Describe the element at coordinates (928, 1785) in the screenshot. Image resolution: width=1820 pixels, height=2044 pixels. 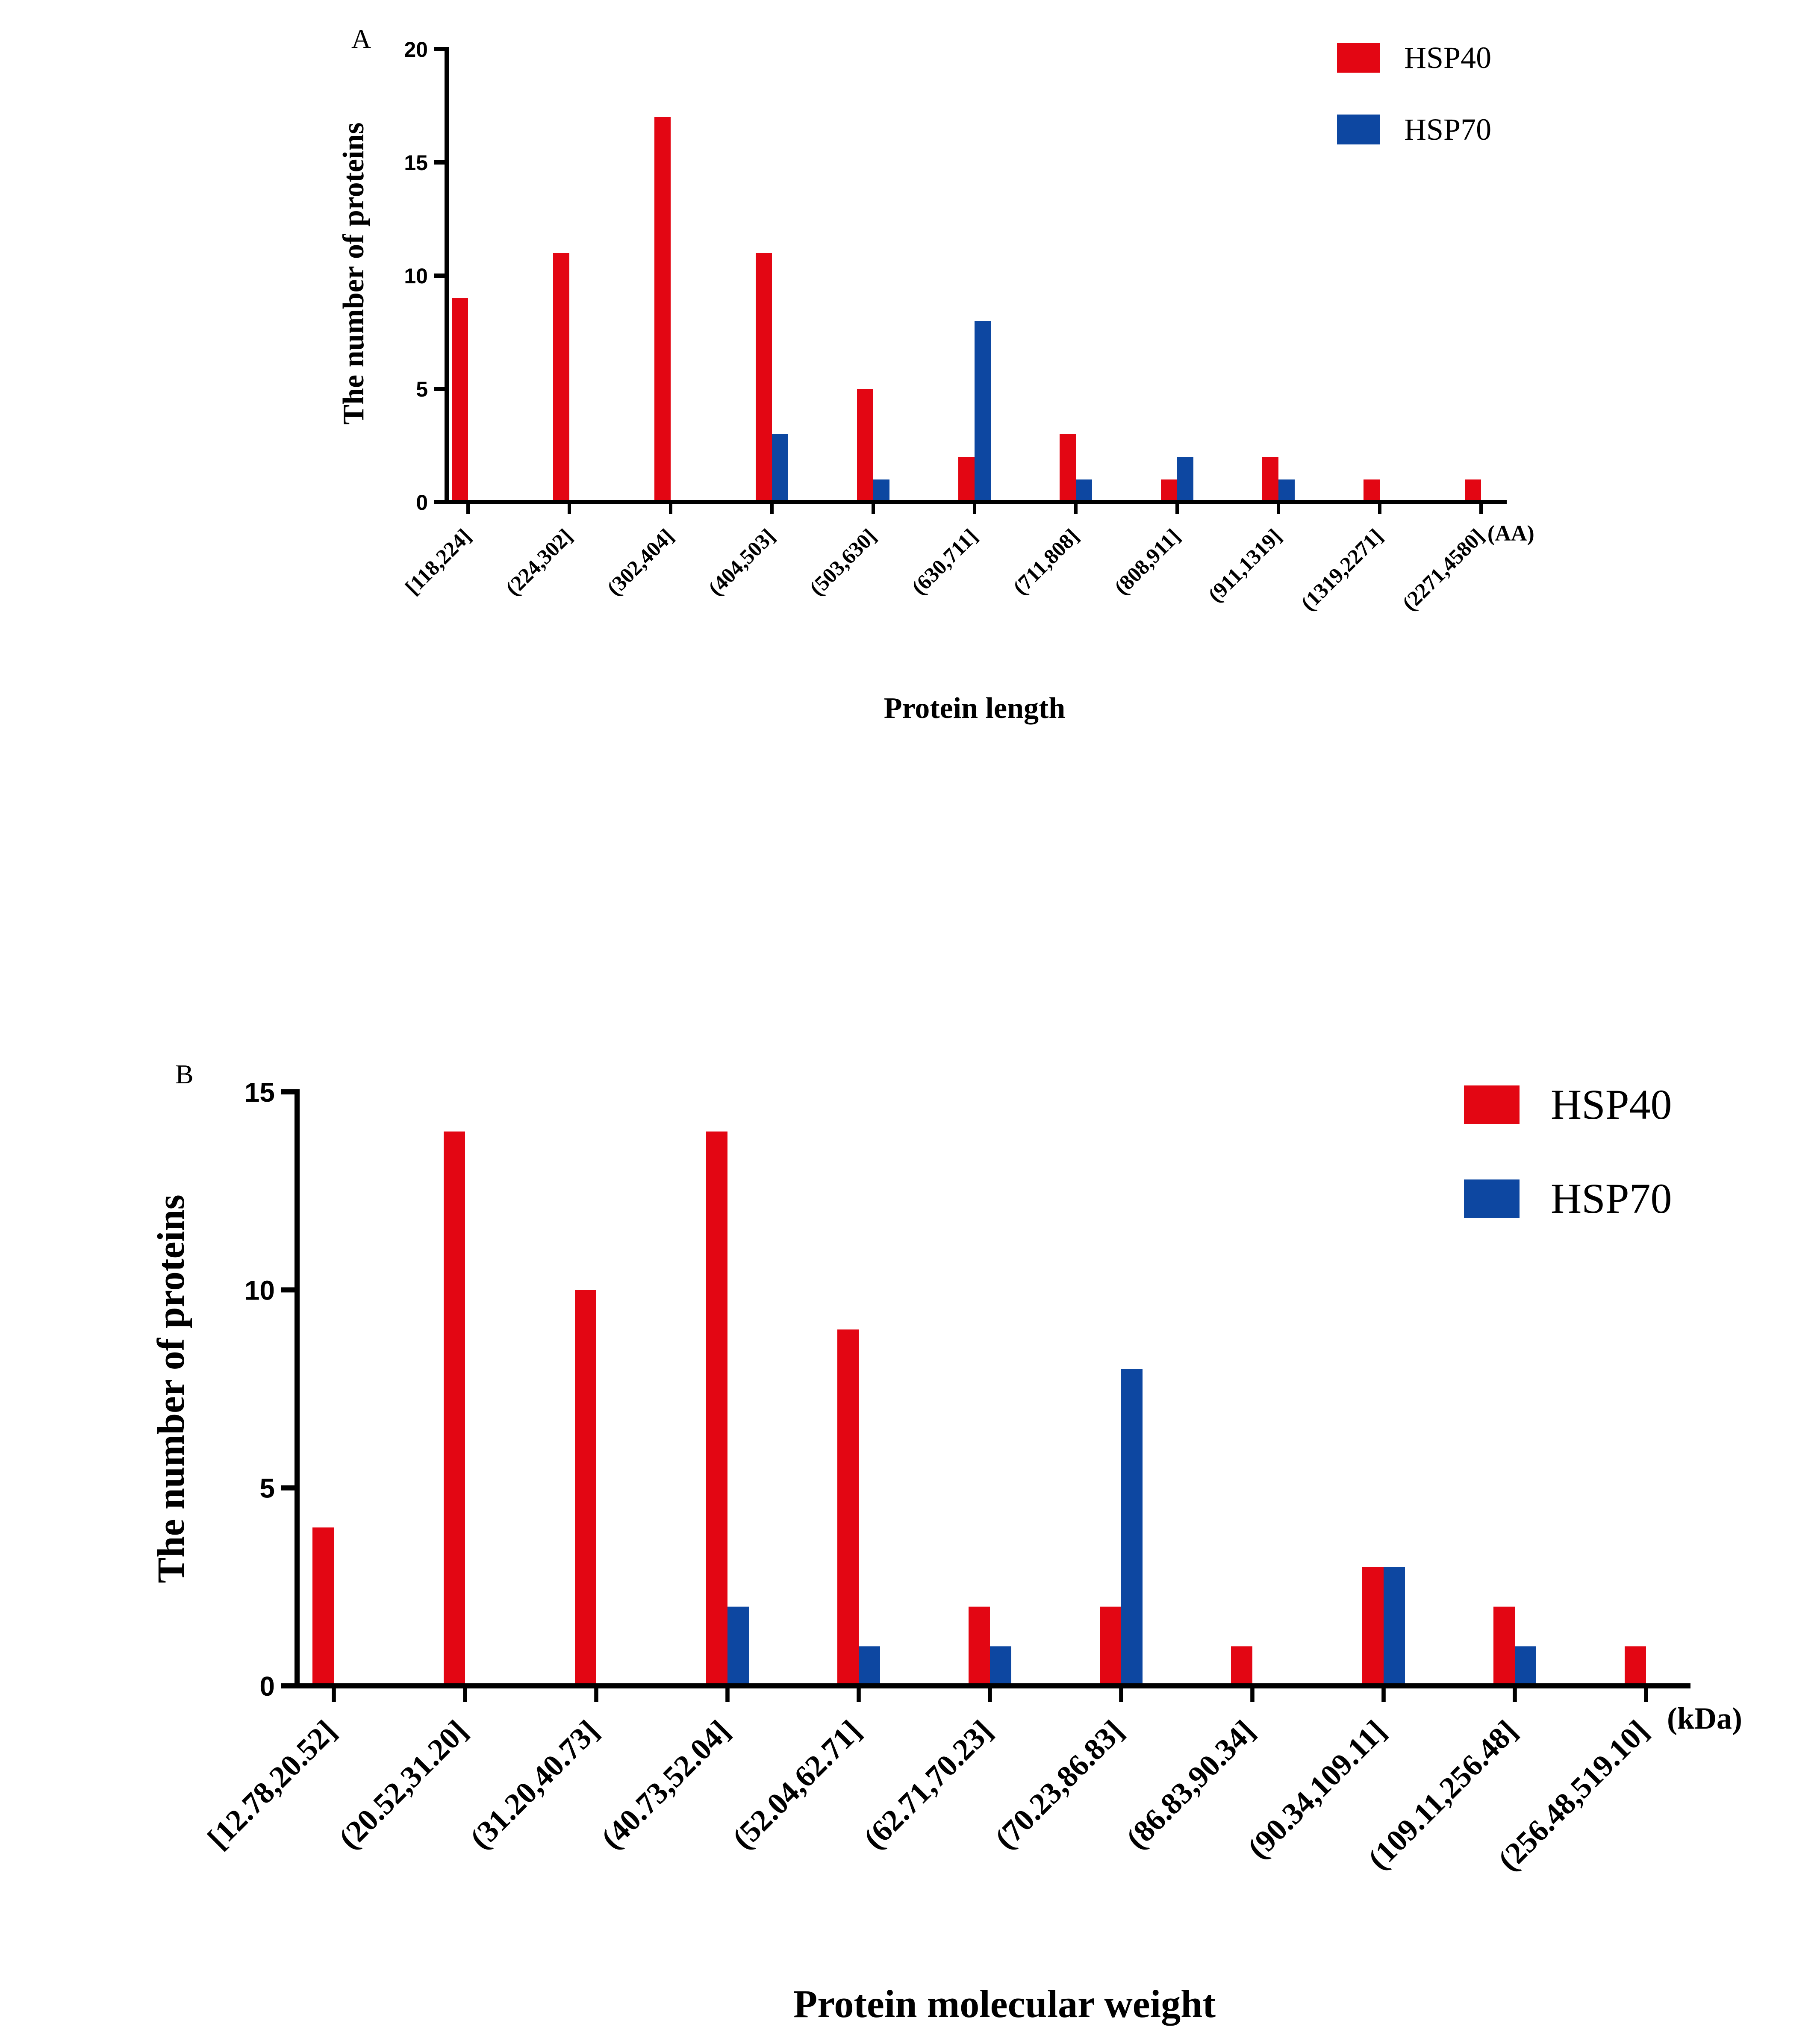
I see `panel-b-x-tick-label-5: (62.71,70.23]` at that location.